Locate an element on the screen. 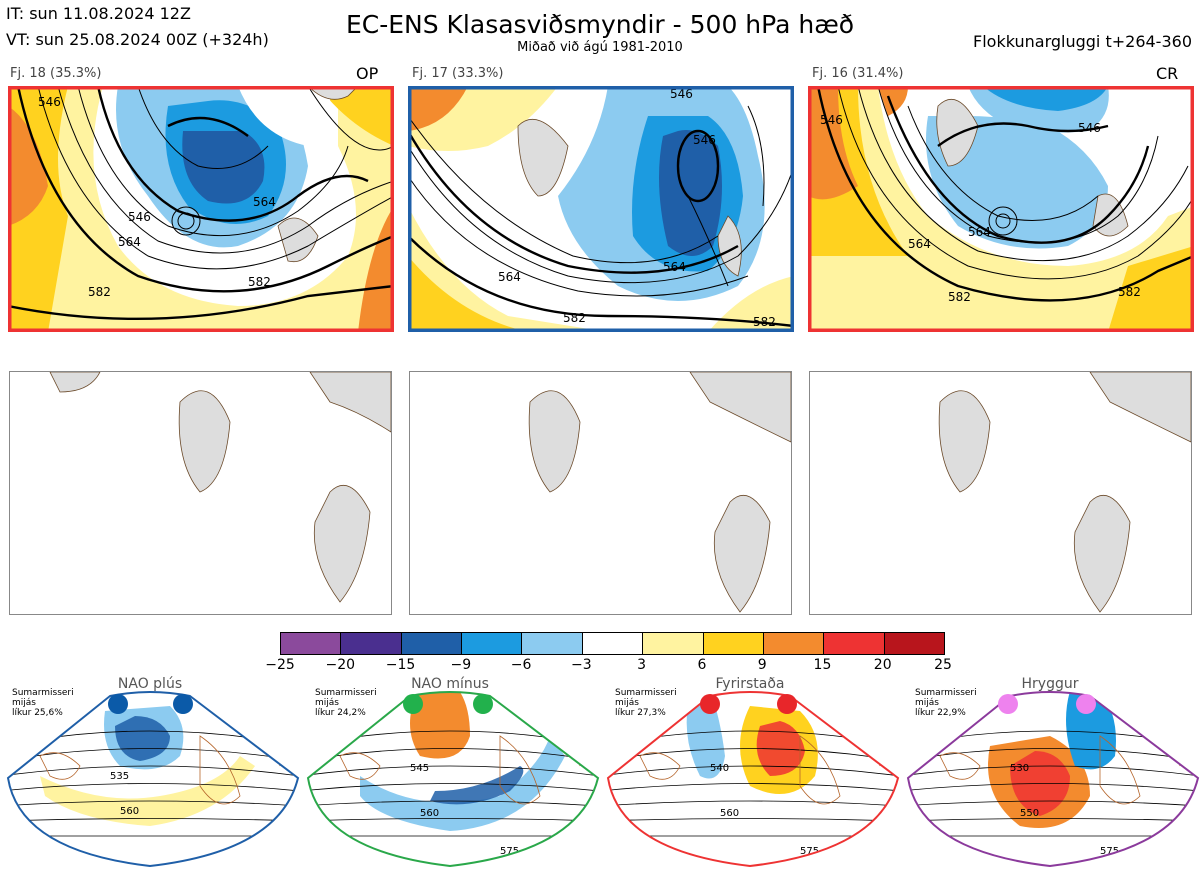 The image size is (1200, 871). cluster-3-frame is located at coordinates (1001, 209).